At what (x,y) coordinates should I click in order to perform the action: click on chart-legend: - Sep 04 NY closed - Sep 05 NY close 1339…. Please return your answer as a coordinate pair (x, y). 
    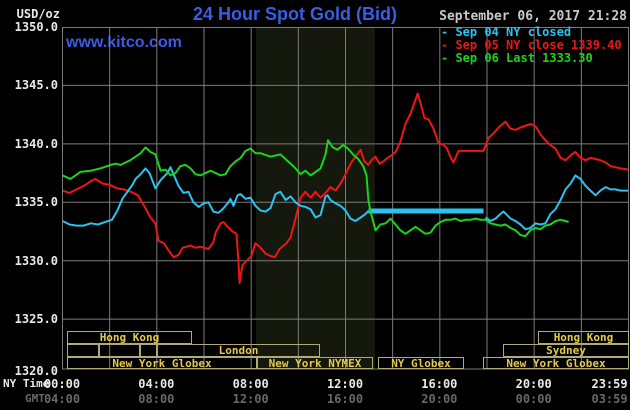
    Looking at the image, I should click on (531, 45).